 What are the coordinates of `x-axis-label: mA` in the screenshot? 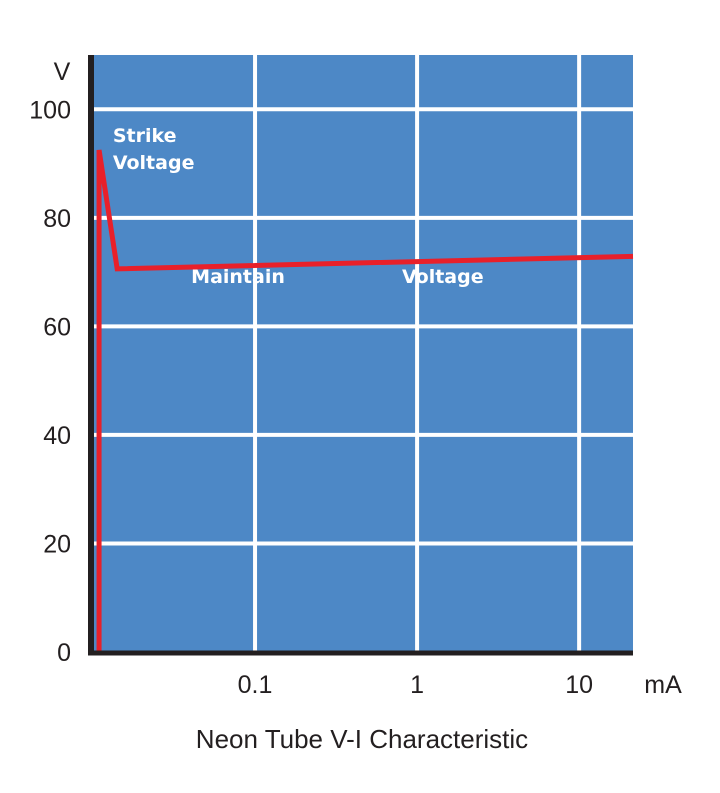 It's located at (663, 685).